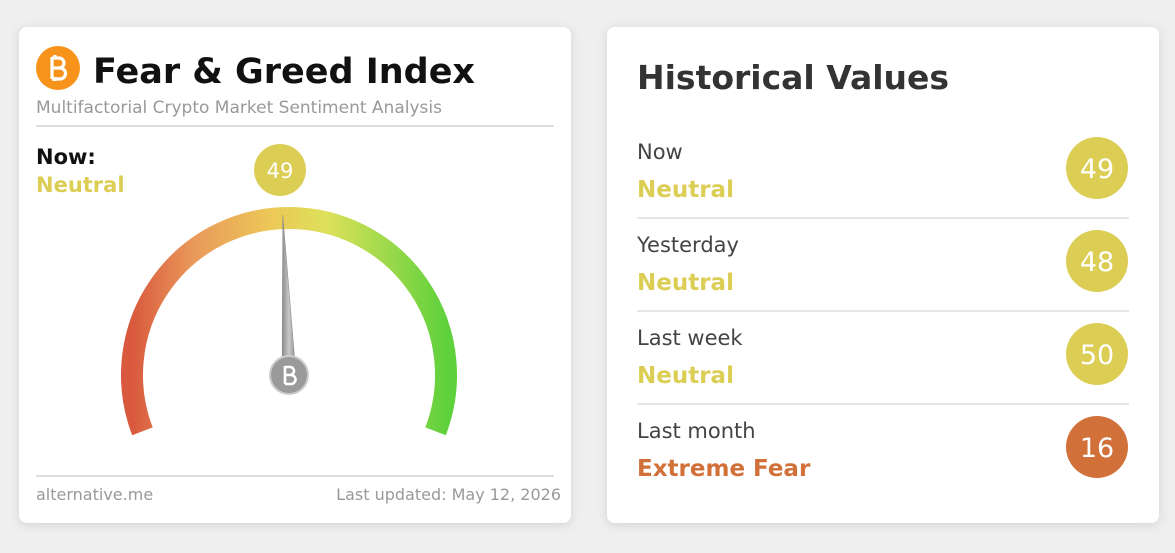 Image resolution: width=1175 pixels, height=553 pixels. What do you see at coordinates (793, 77) in the screenshot?
I see `history-title: Historical Values` at bounding box center [793, 77].